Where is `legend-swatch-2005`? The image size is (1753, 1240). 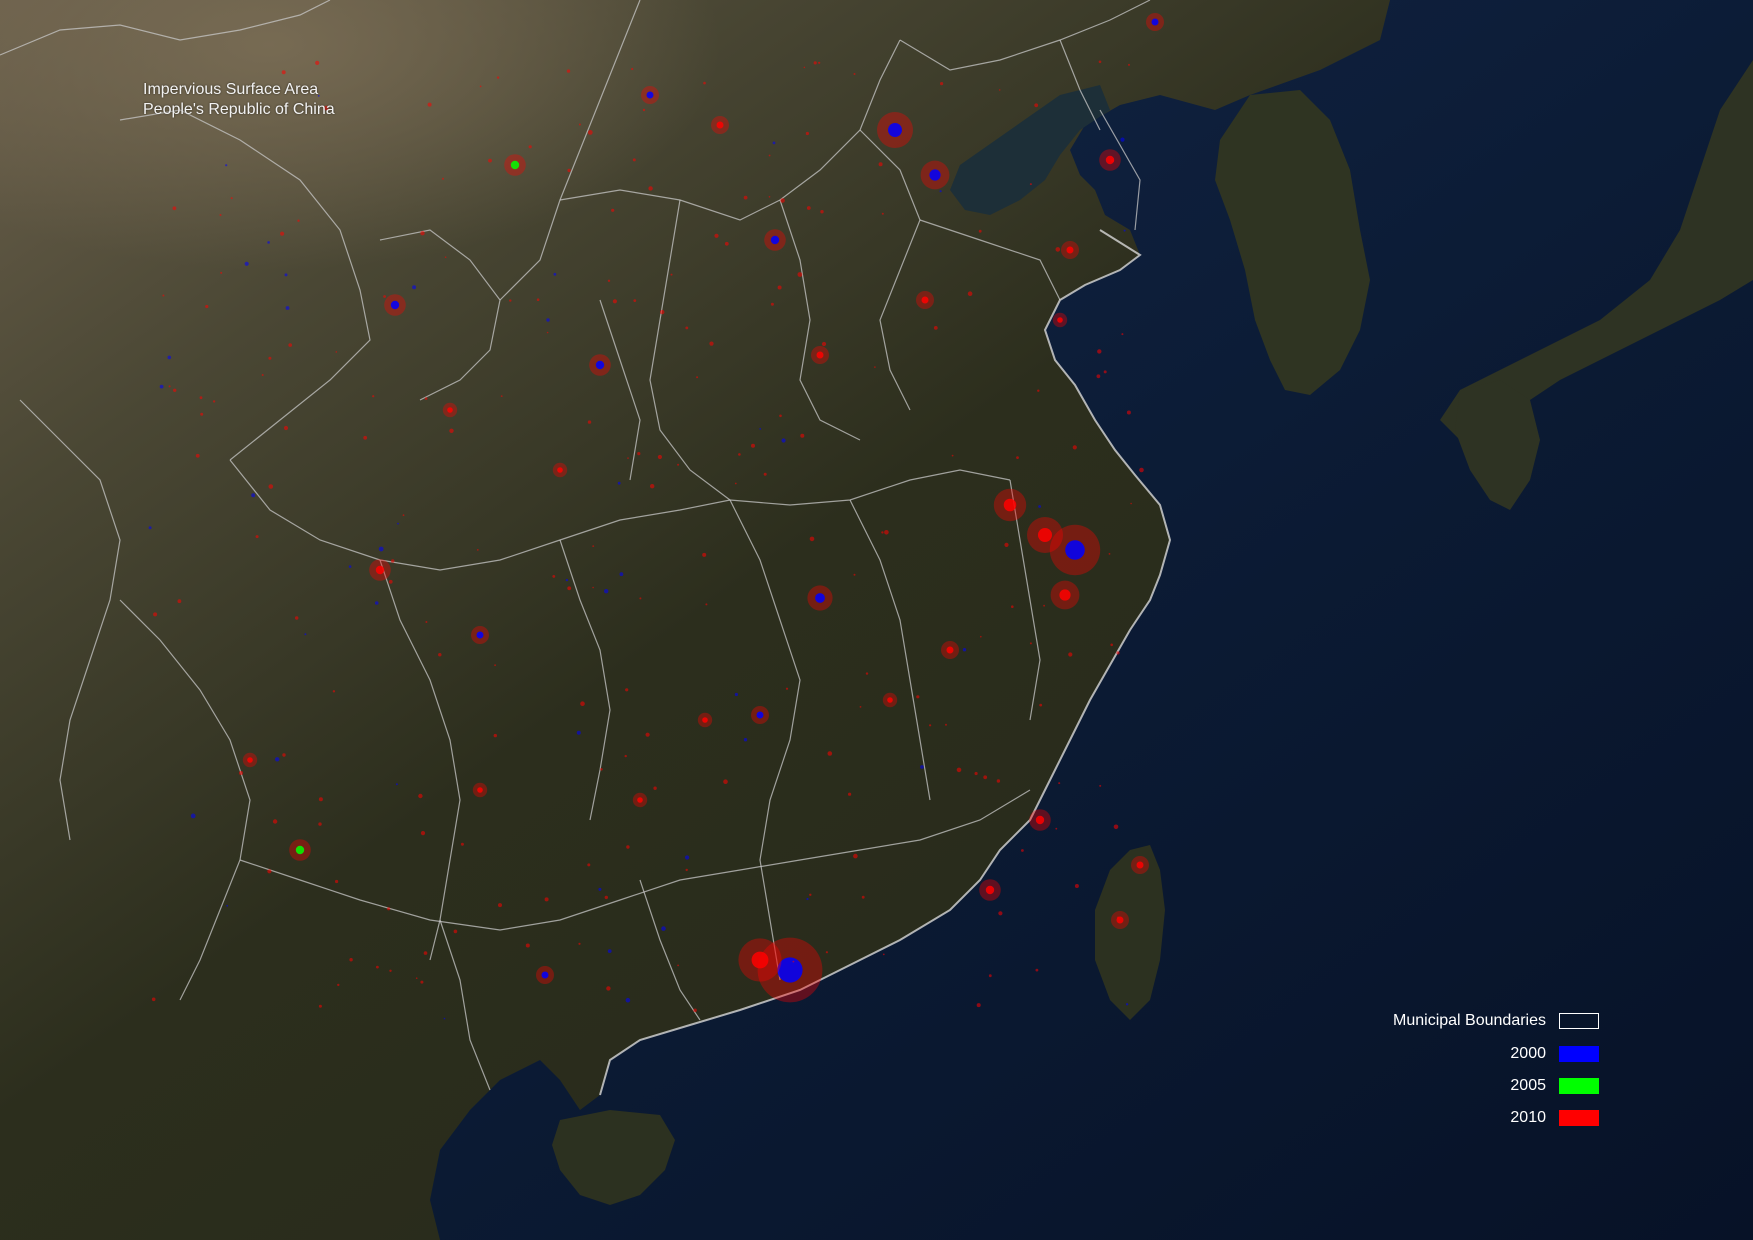 legend-swatch-2005 is located at coordinates (1579, 1086).